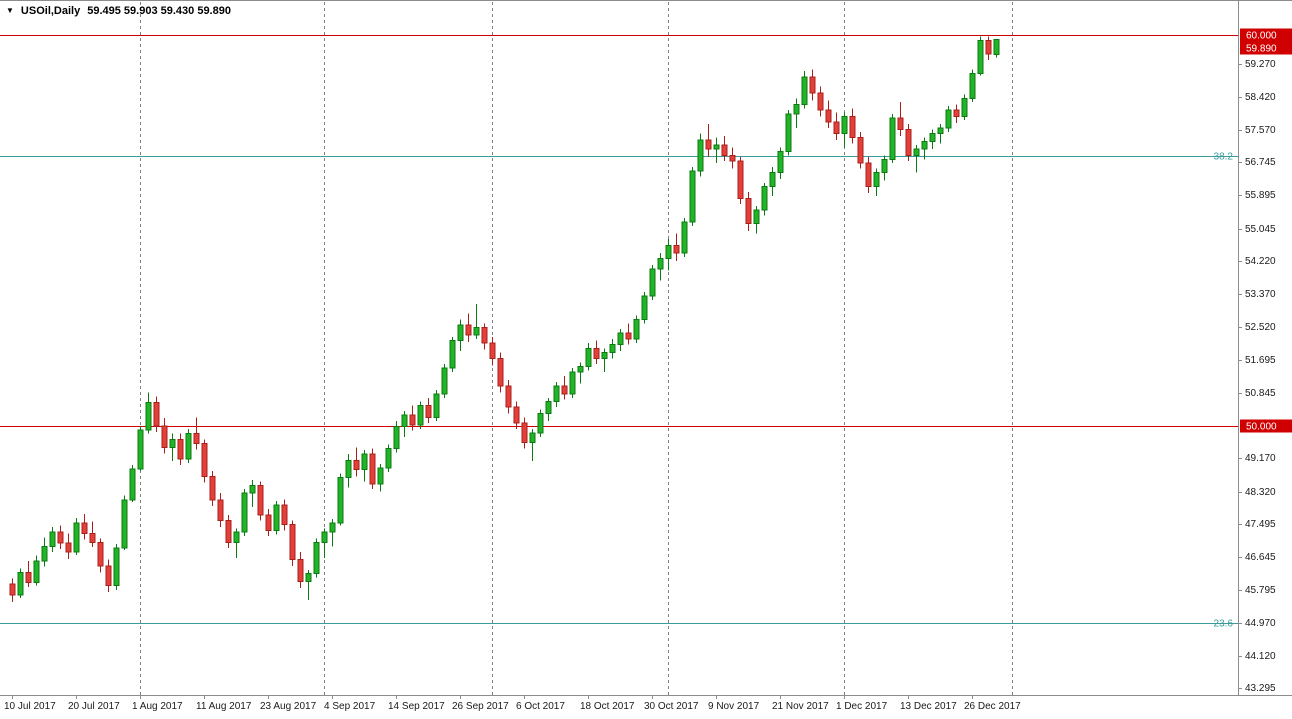 Image resolution: width=1292 pixels, height=719 pixels. What do you see at coordinates (1260, 688) in the screenshot?
I see `svg-text: 43.295` at bounding box center [1260, 688].